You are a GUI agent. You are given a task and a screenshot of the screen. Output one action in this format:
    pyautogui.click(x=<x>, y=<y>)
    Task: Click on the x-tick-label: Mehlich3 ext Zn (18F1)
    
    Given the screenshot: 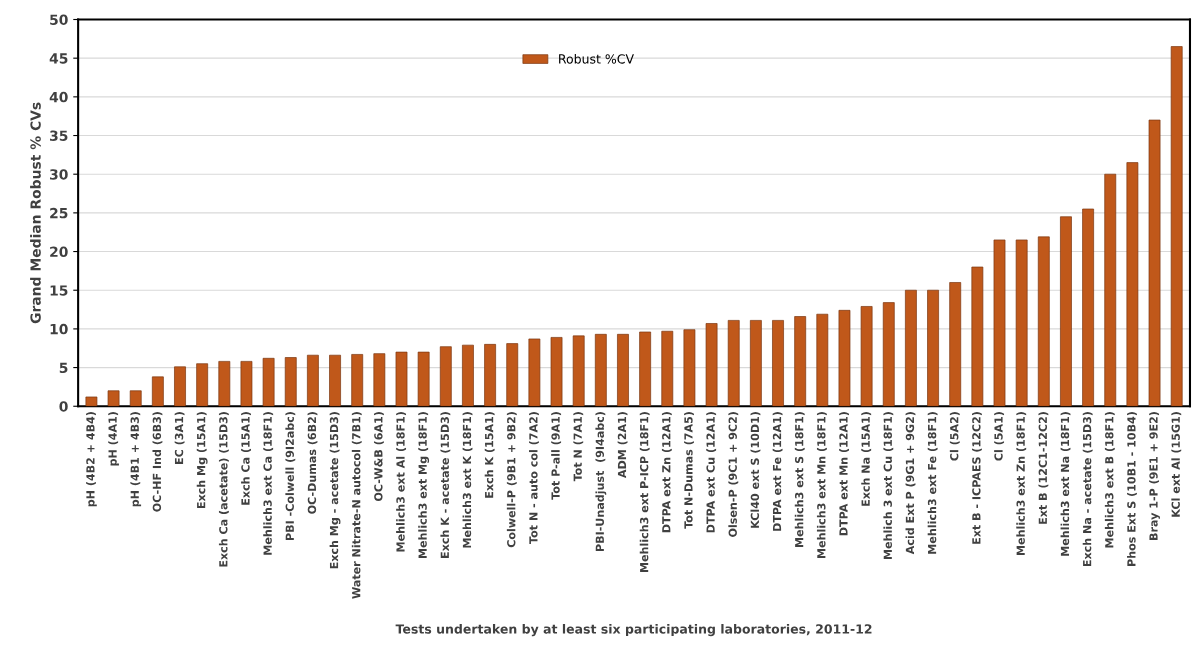 What is the action you would take?
    pyautogui.click(x=1021, y=483)
    